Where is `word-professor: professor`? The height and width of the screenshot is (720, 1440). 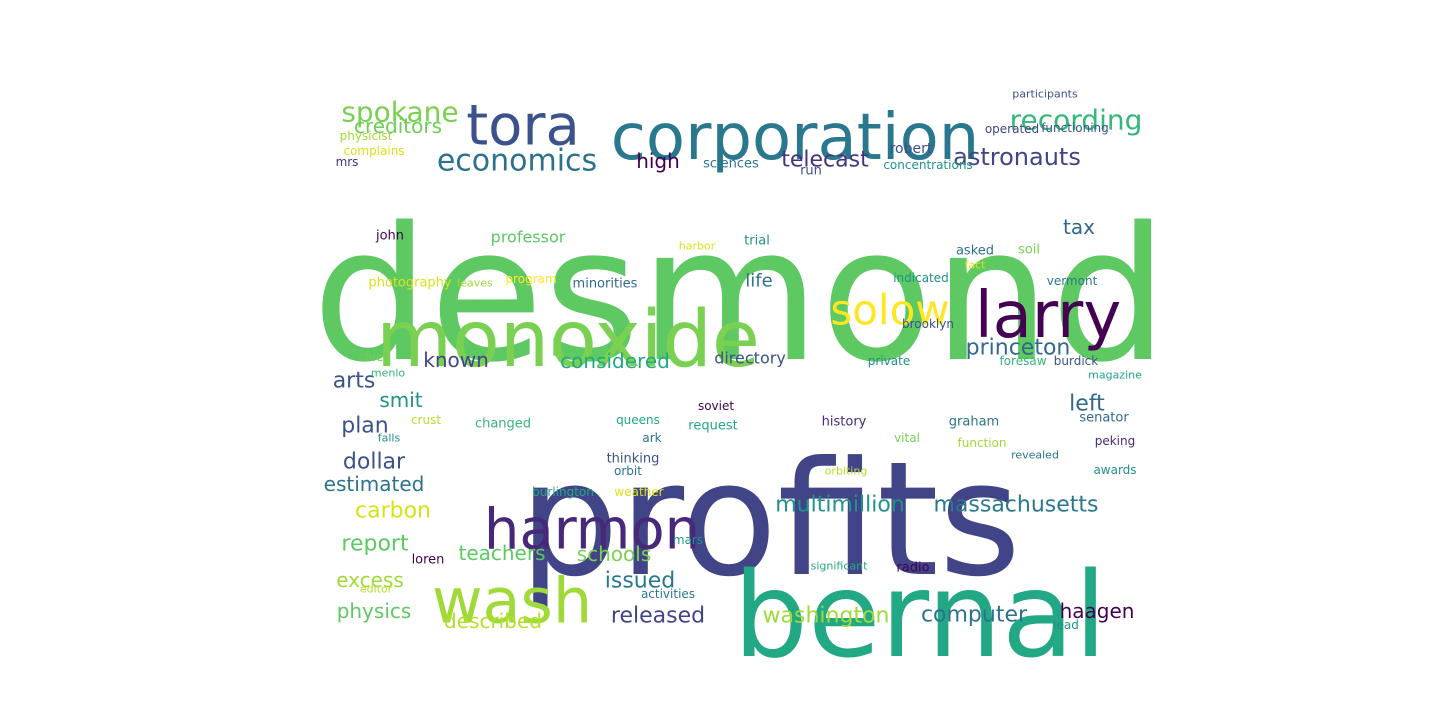 word-professor: professor is located at coordinates (528, 237).